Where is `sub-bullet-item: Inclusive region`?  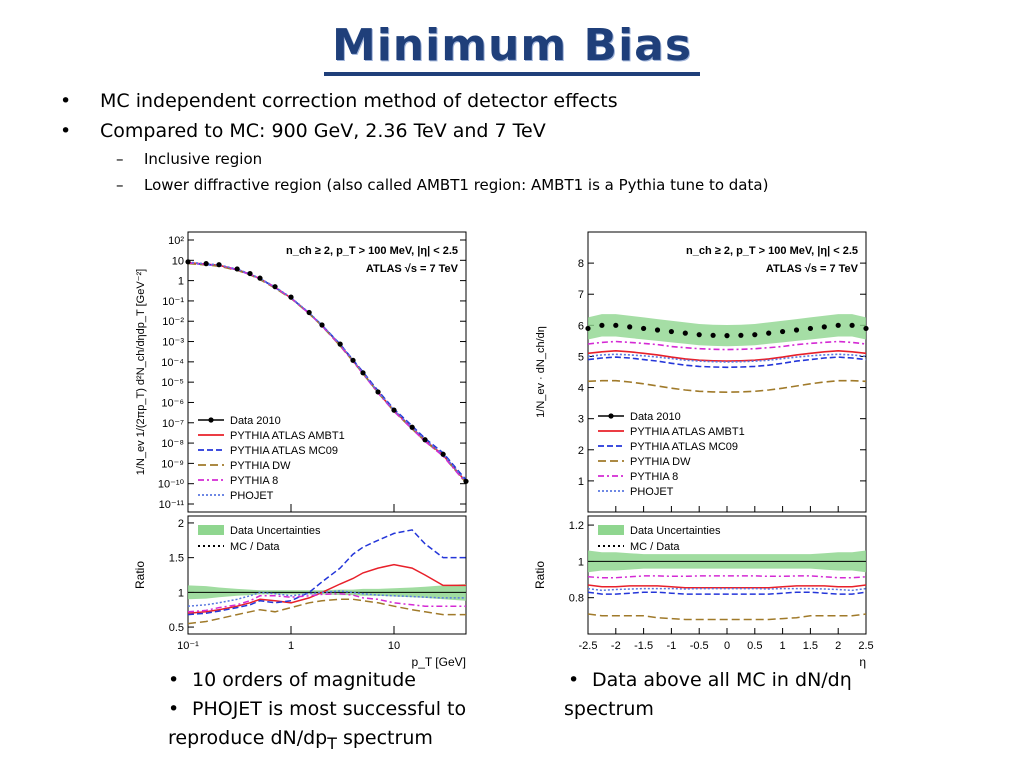
sub-bullet-item: Inclusive region is located at coordinates (530, 159).